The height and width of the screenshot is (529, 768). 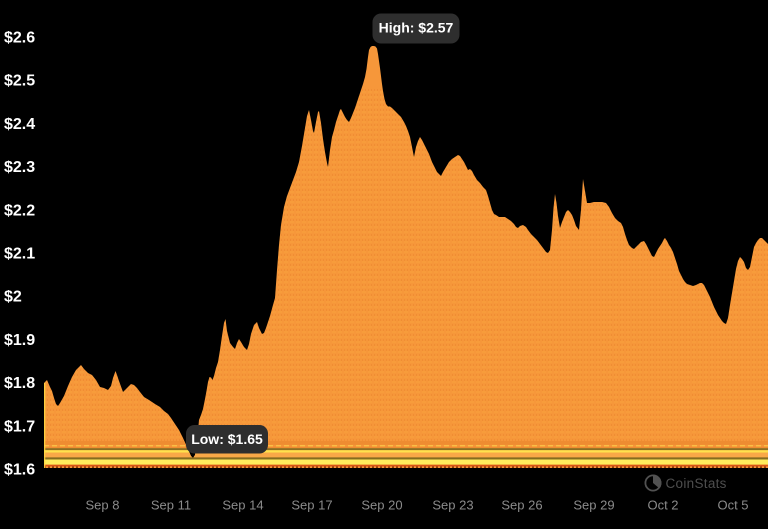 I want to click on svg-text: $2.1, so click(x=19, y=254).